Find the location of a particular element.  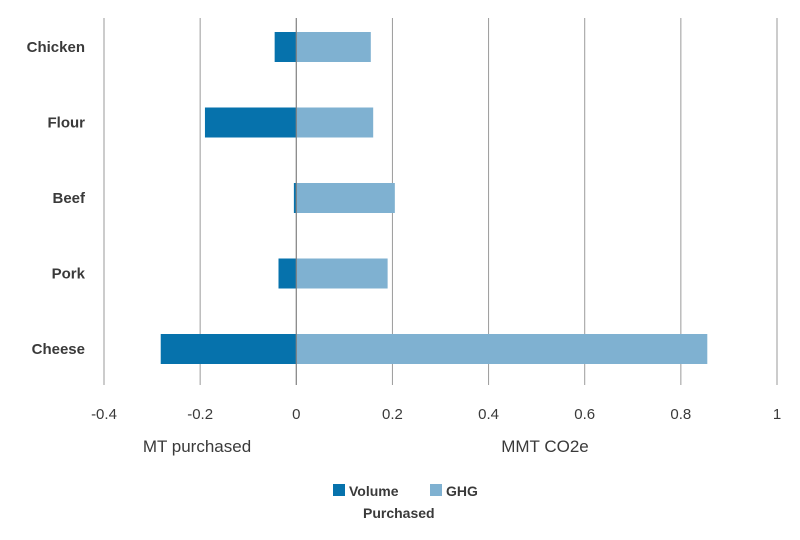

x-tick-label: 1 is located at coordinates (777, 414).